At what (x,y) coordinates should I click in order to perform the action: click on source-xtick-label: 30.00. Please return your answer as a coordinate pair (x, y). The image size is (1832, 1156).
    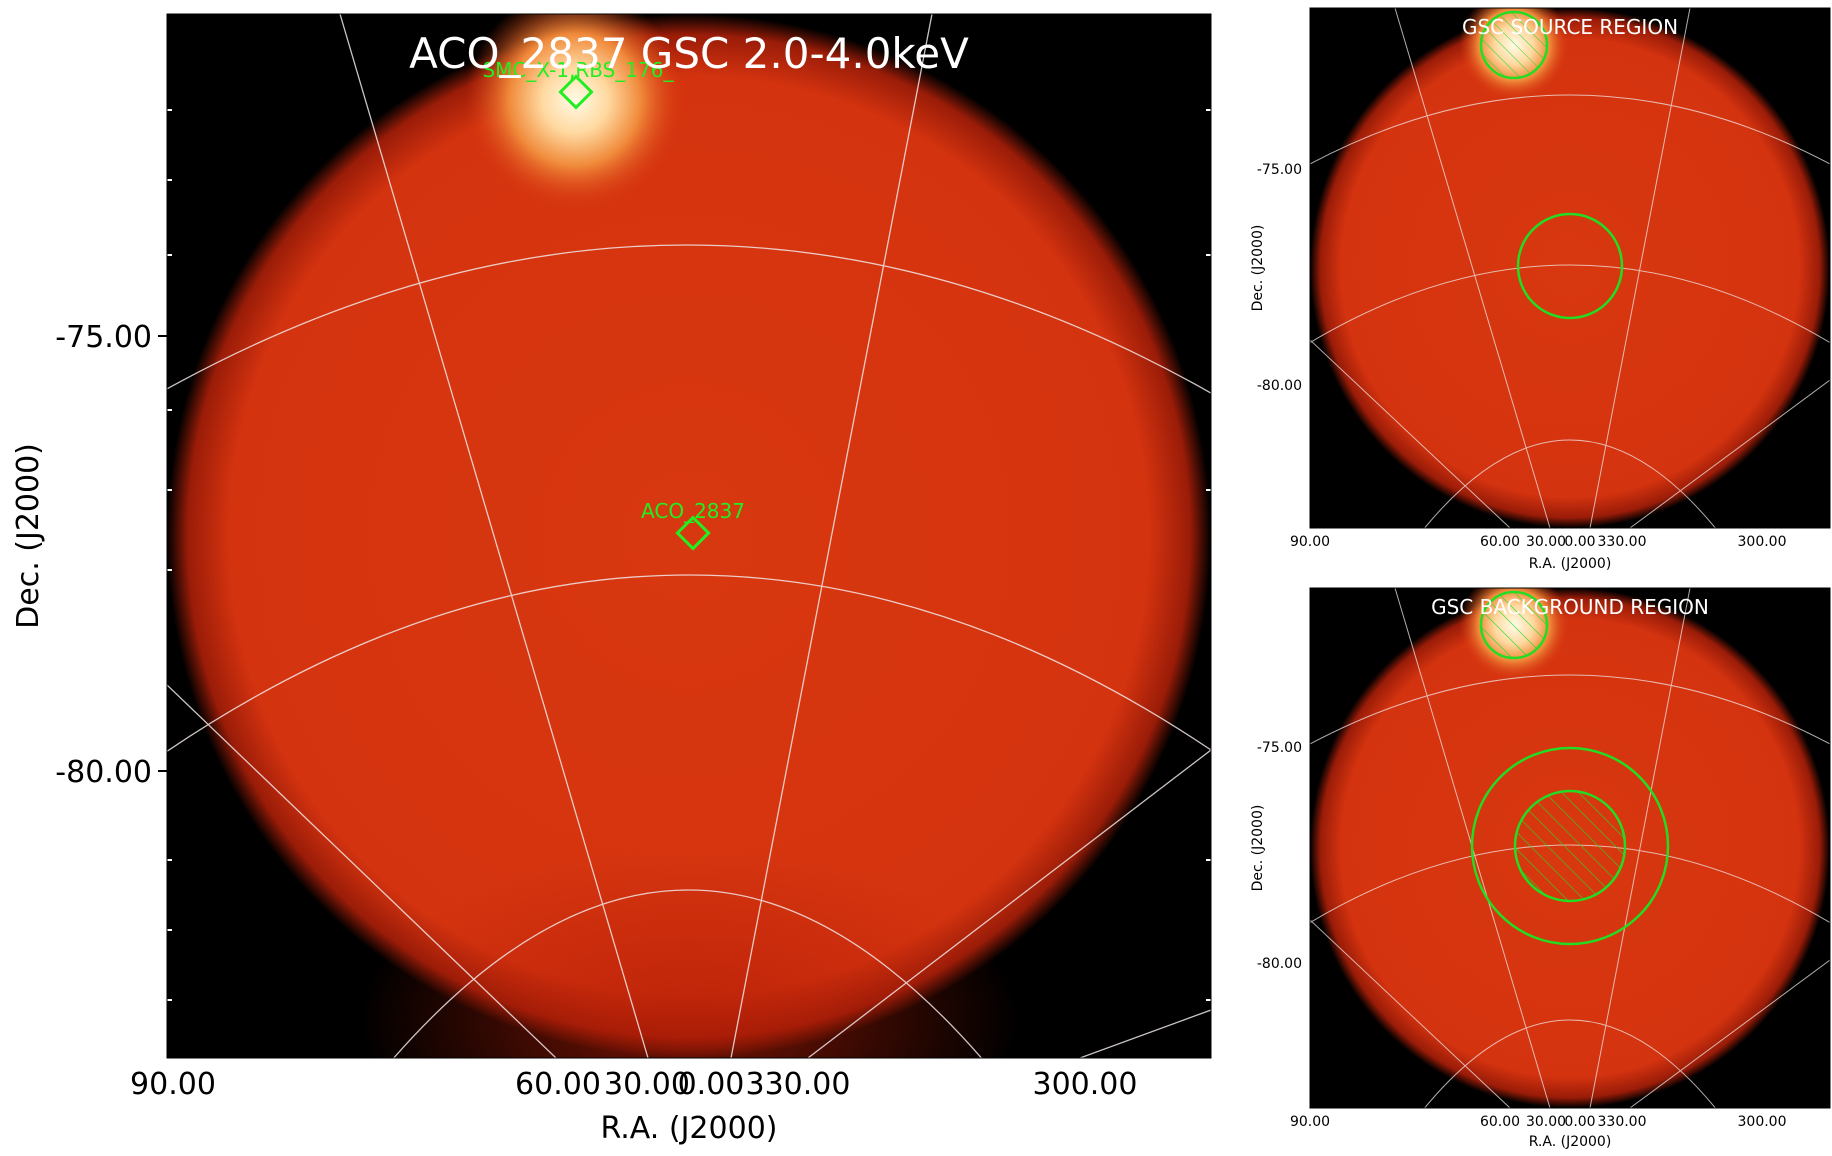
    Looking at the image, I should click on (1546, 542).